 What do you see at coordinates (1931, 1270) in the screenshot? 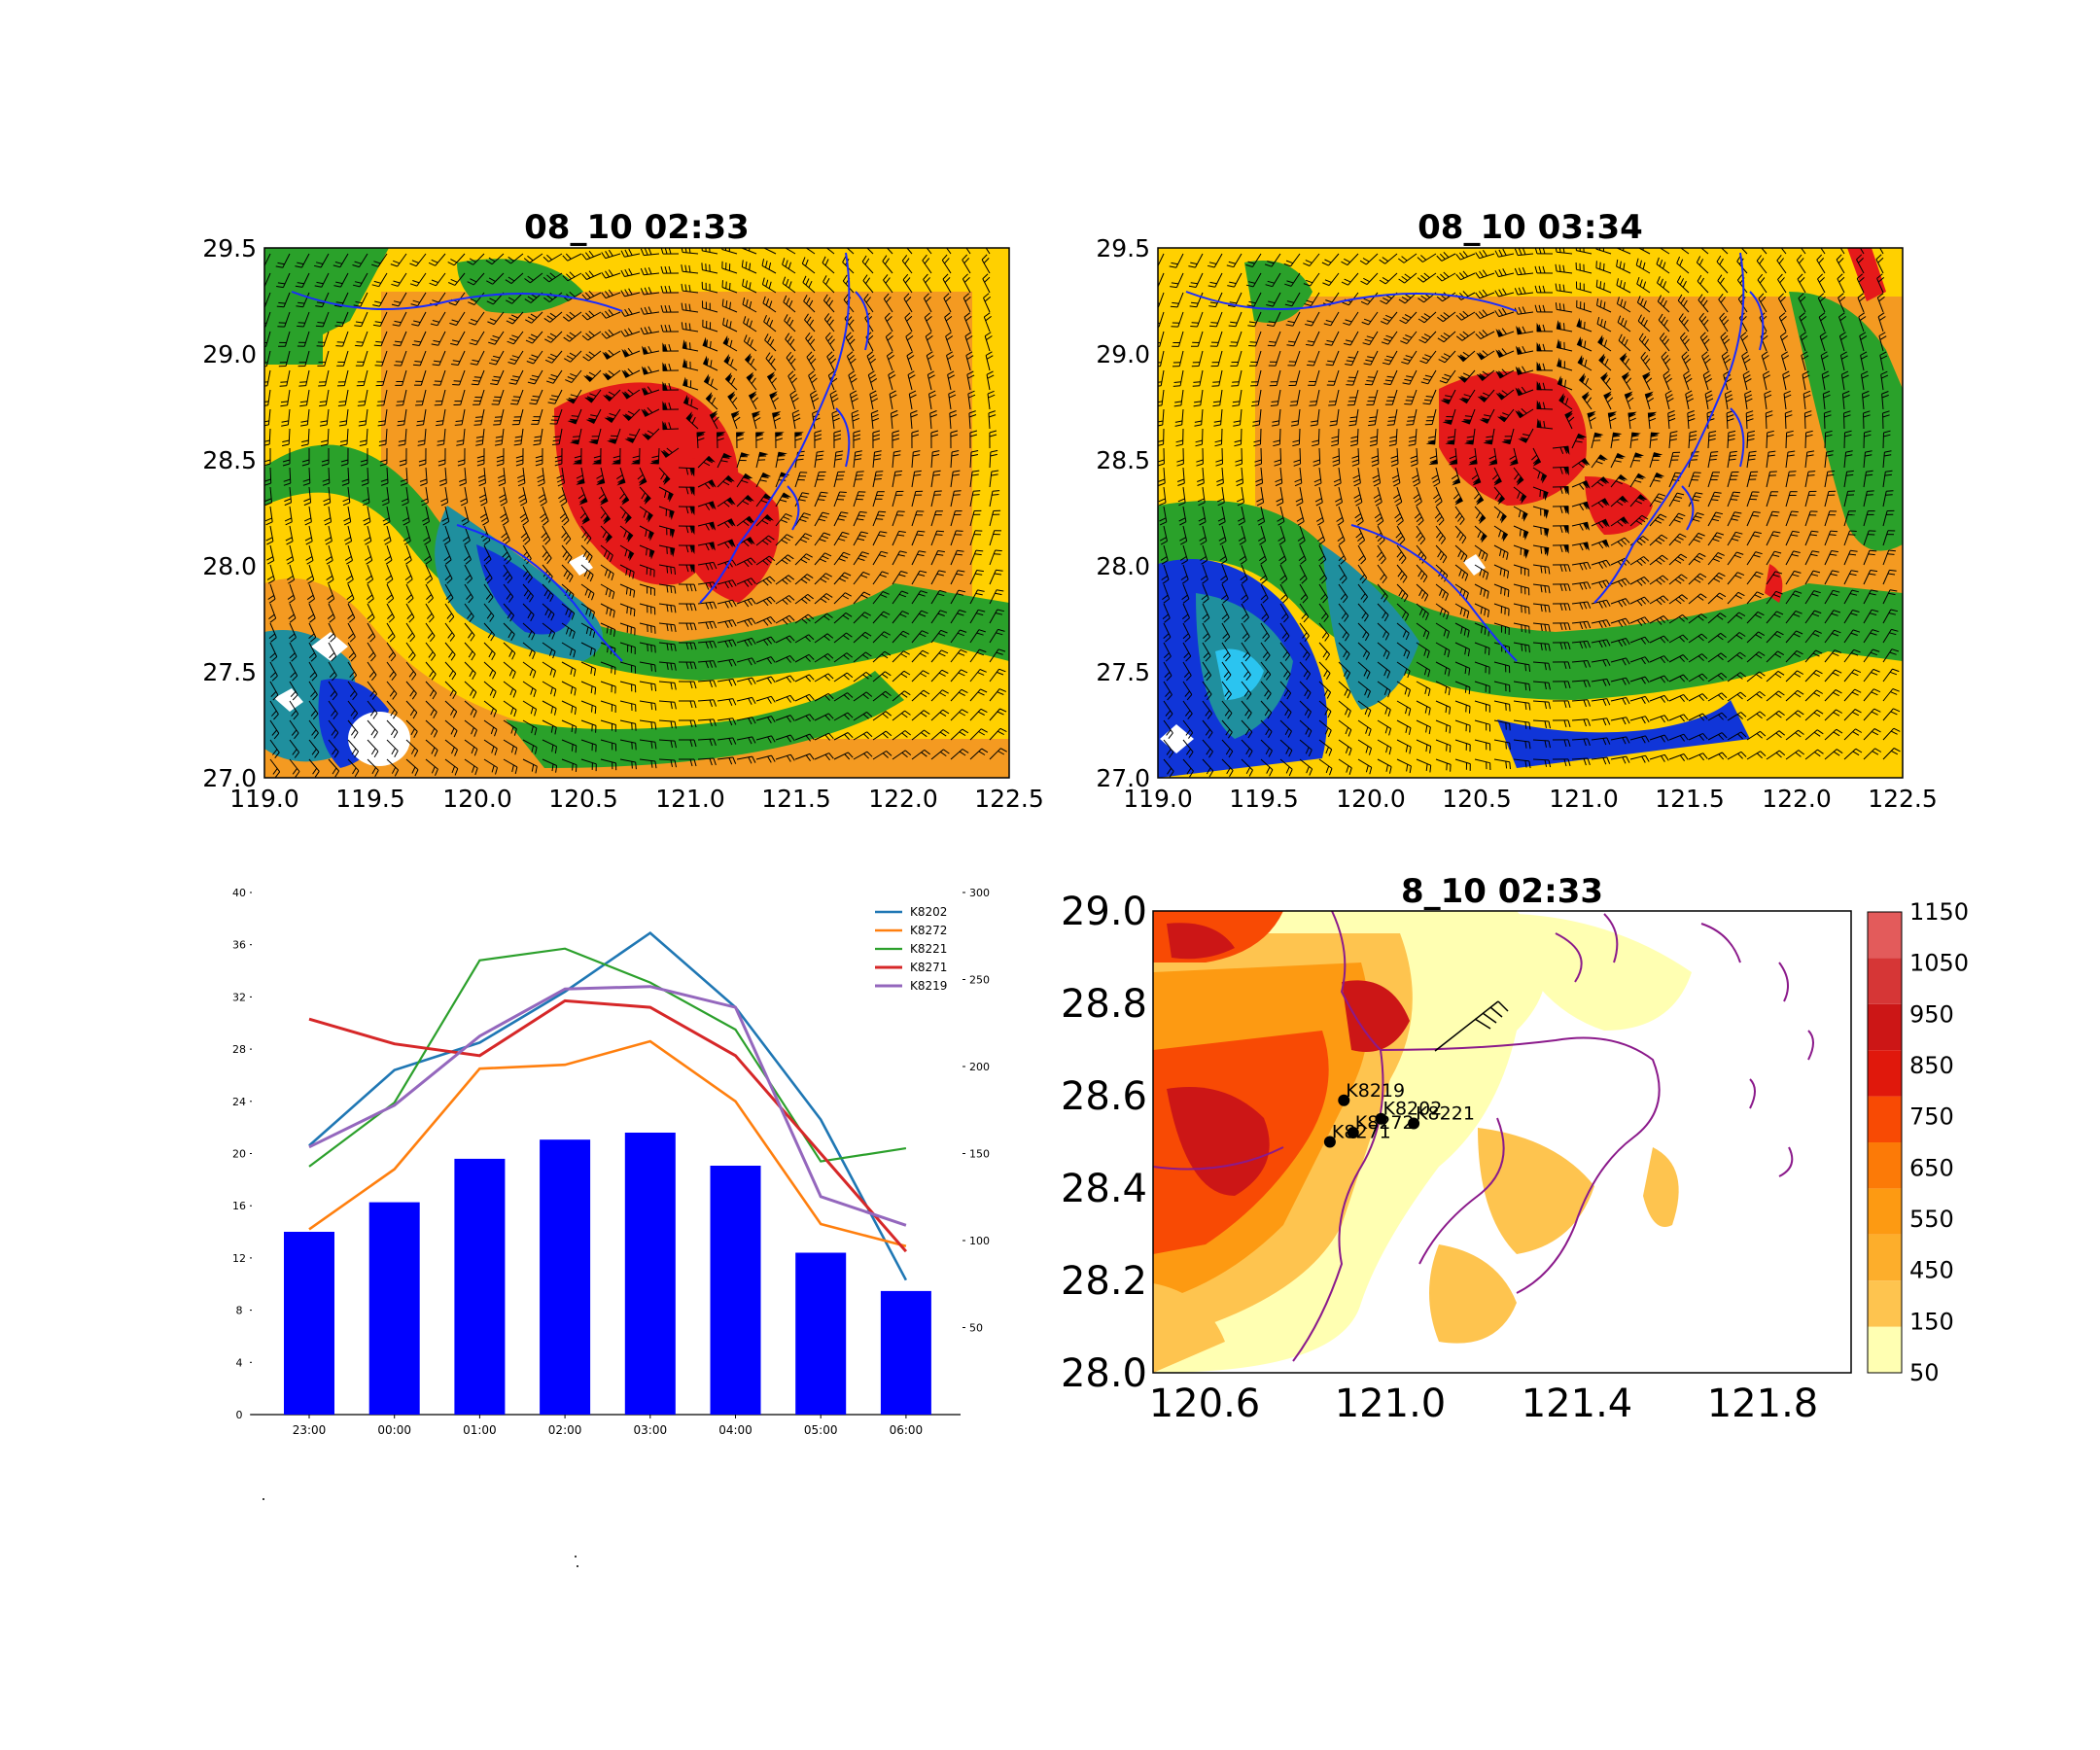
I see `colorbar-label: 450` at bounding box center [1931, 1270].